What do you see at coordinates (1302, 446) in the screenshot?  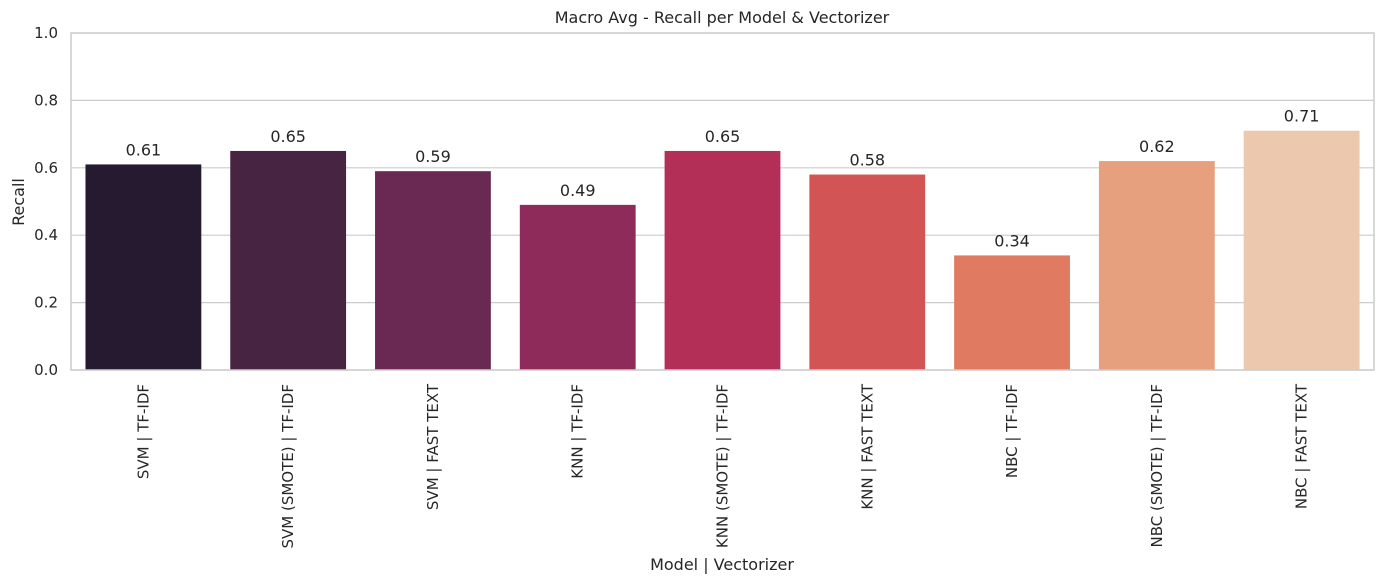 I see `x-tick-label: NBC | FAST TEXT` at bounding box center [1302, 446].